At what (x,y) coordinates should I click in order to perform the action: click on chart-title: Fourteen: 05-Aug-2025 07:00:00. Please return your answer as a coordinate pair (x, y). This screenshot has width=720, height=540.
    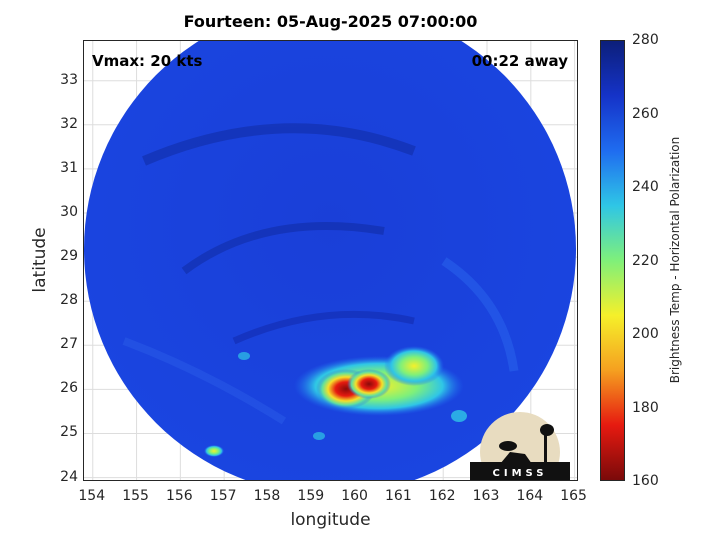
    Looking at the image, I should click on (330, 21).